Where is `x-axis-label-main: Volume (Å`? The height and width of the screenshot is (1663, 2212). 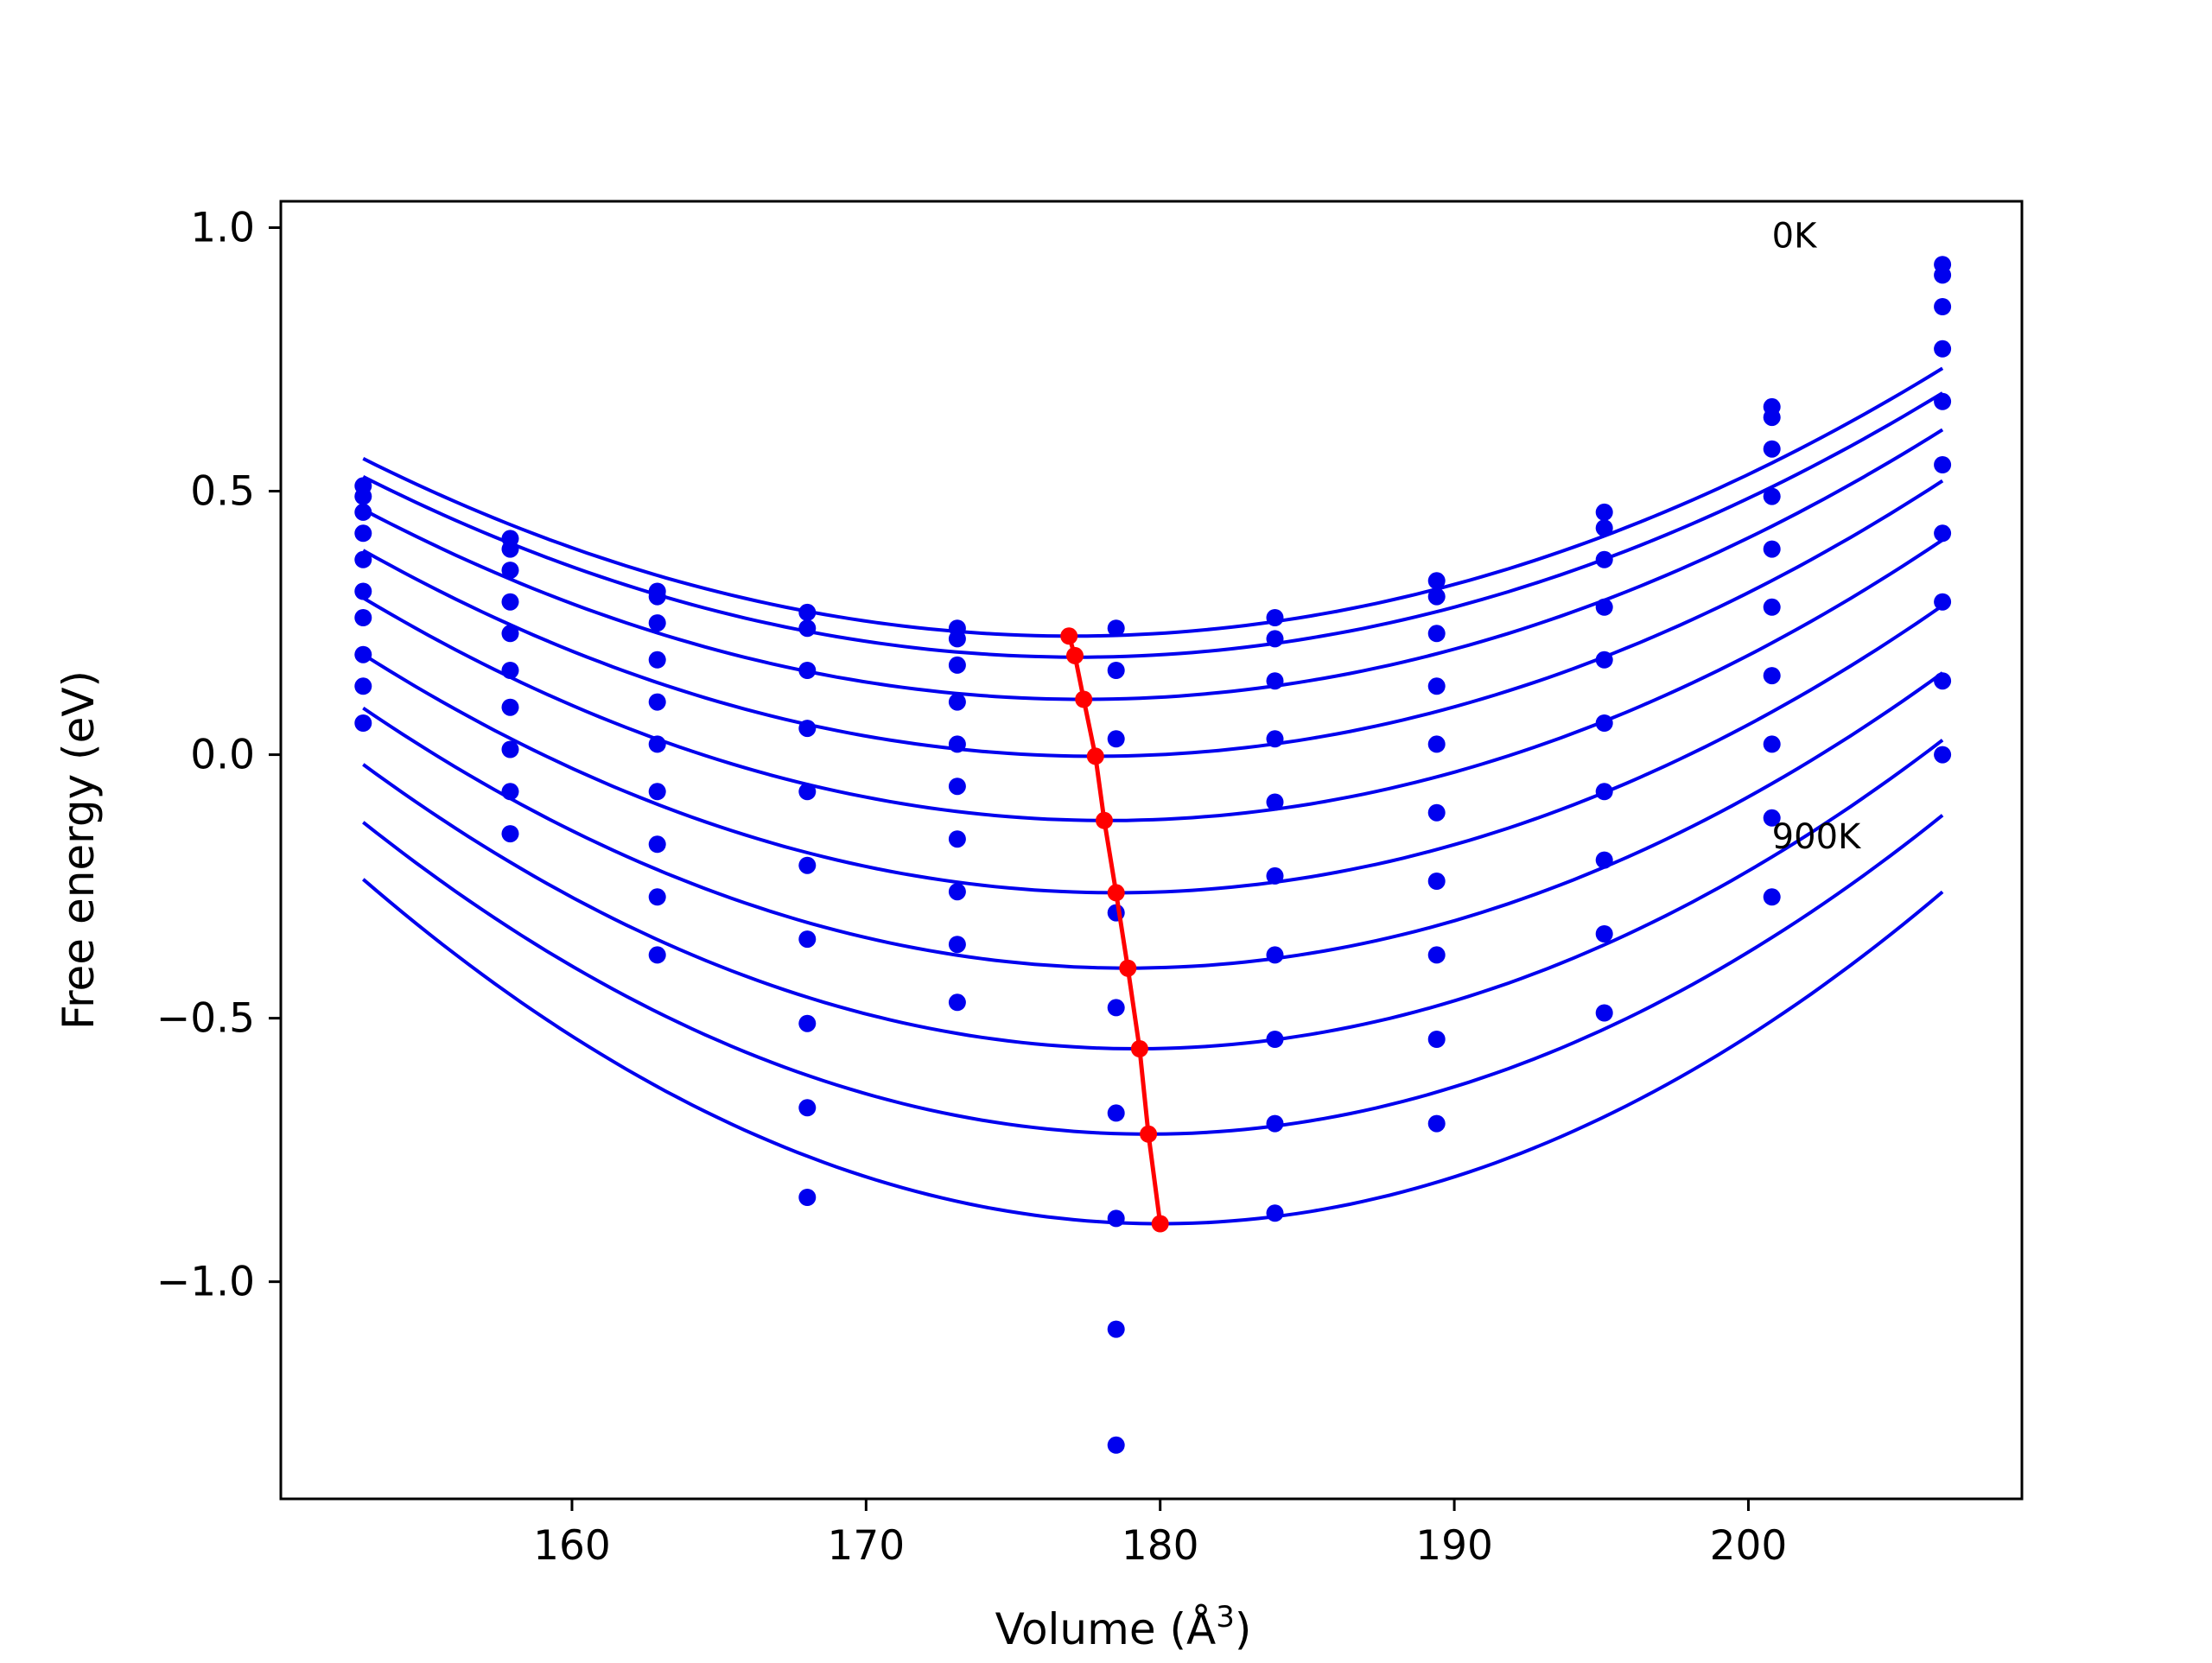
x-axis-label-main: Volume (Å is located at coordinates (1106, 1629).